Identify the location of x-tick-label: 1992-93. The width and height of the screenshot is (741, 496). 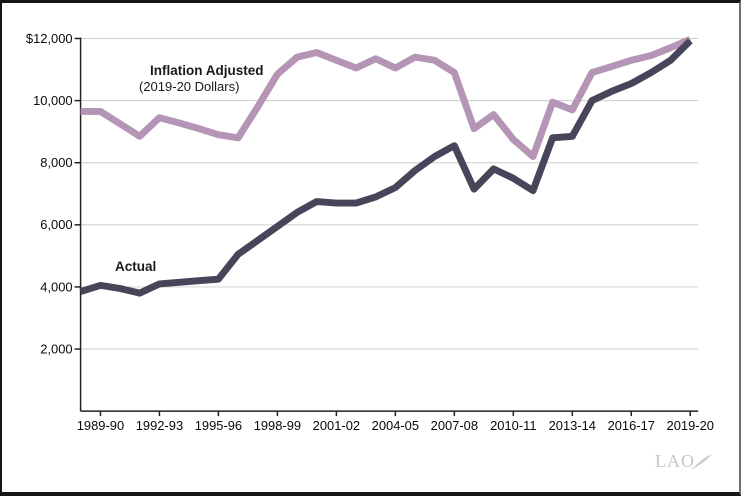
(159, 425).